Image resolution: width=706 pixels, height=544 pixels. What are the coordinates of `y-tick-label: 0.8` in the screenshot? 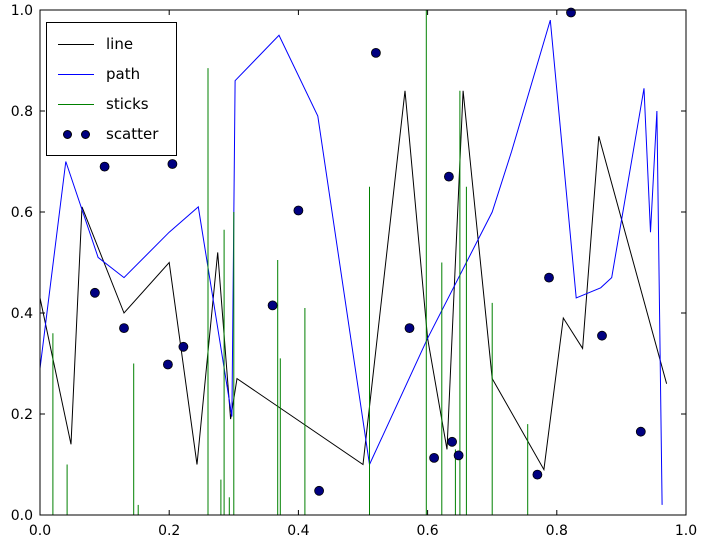 It's located at (22, 112).